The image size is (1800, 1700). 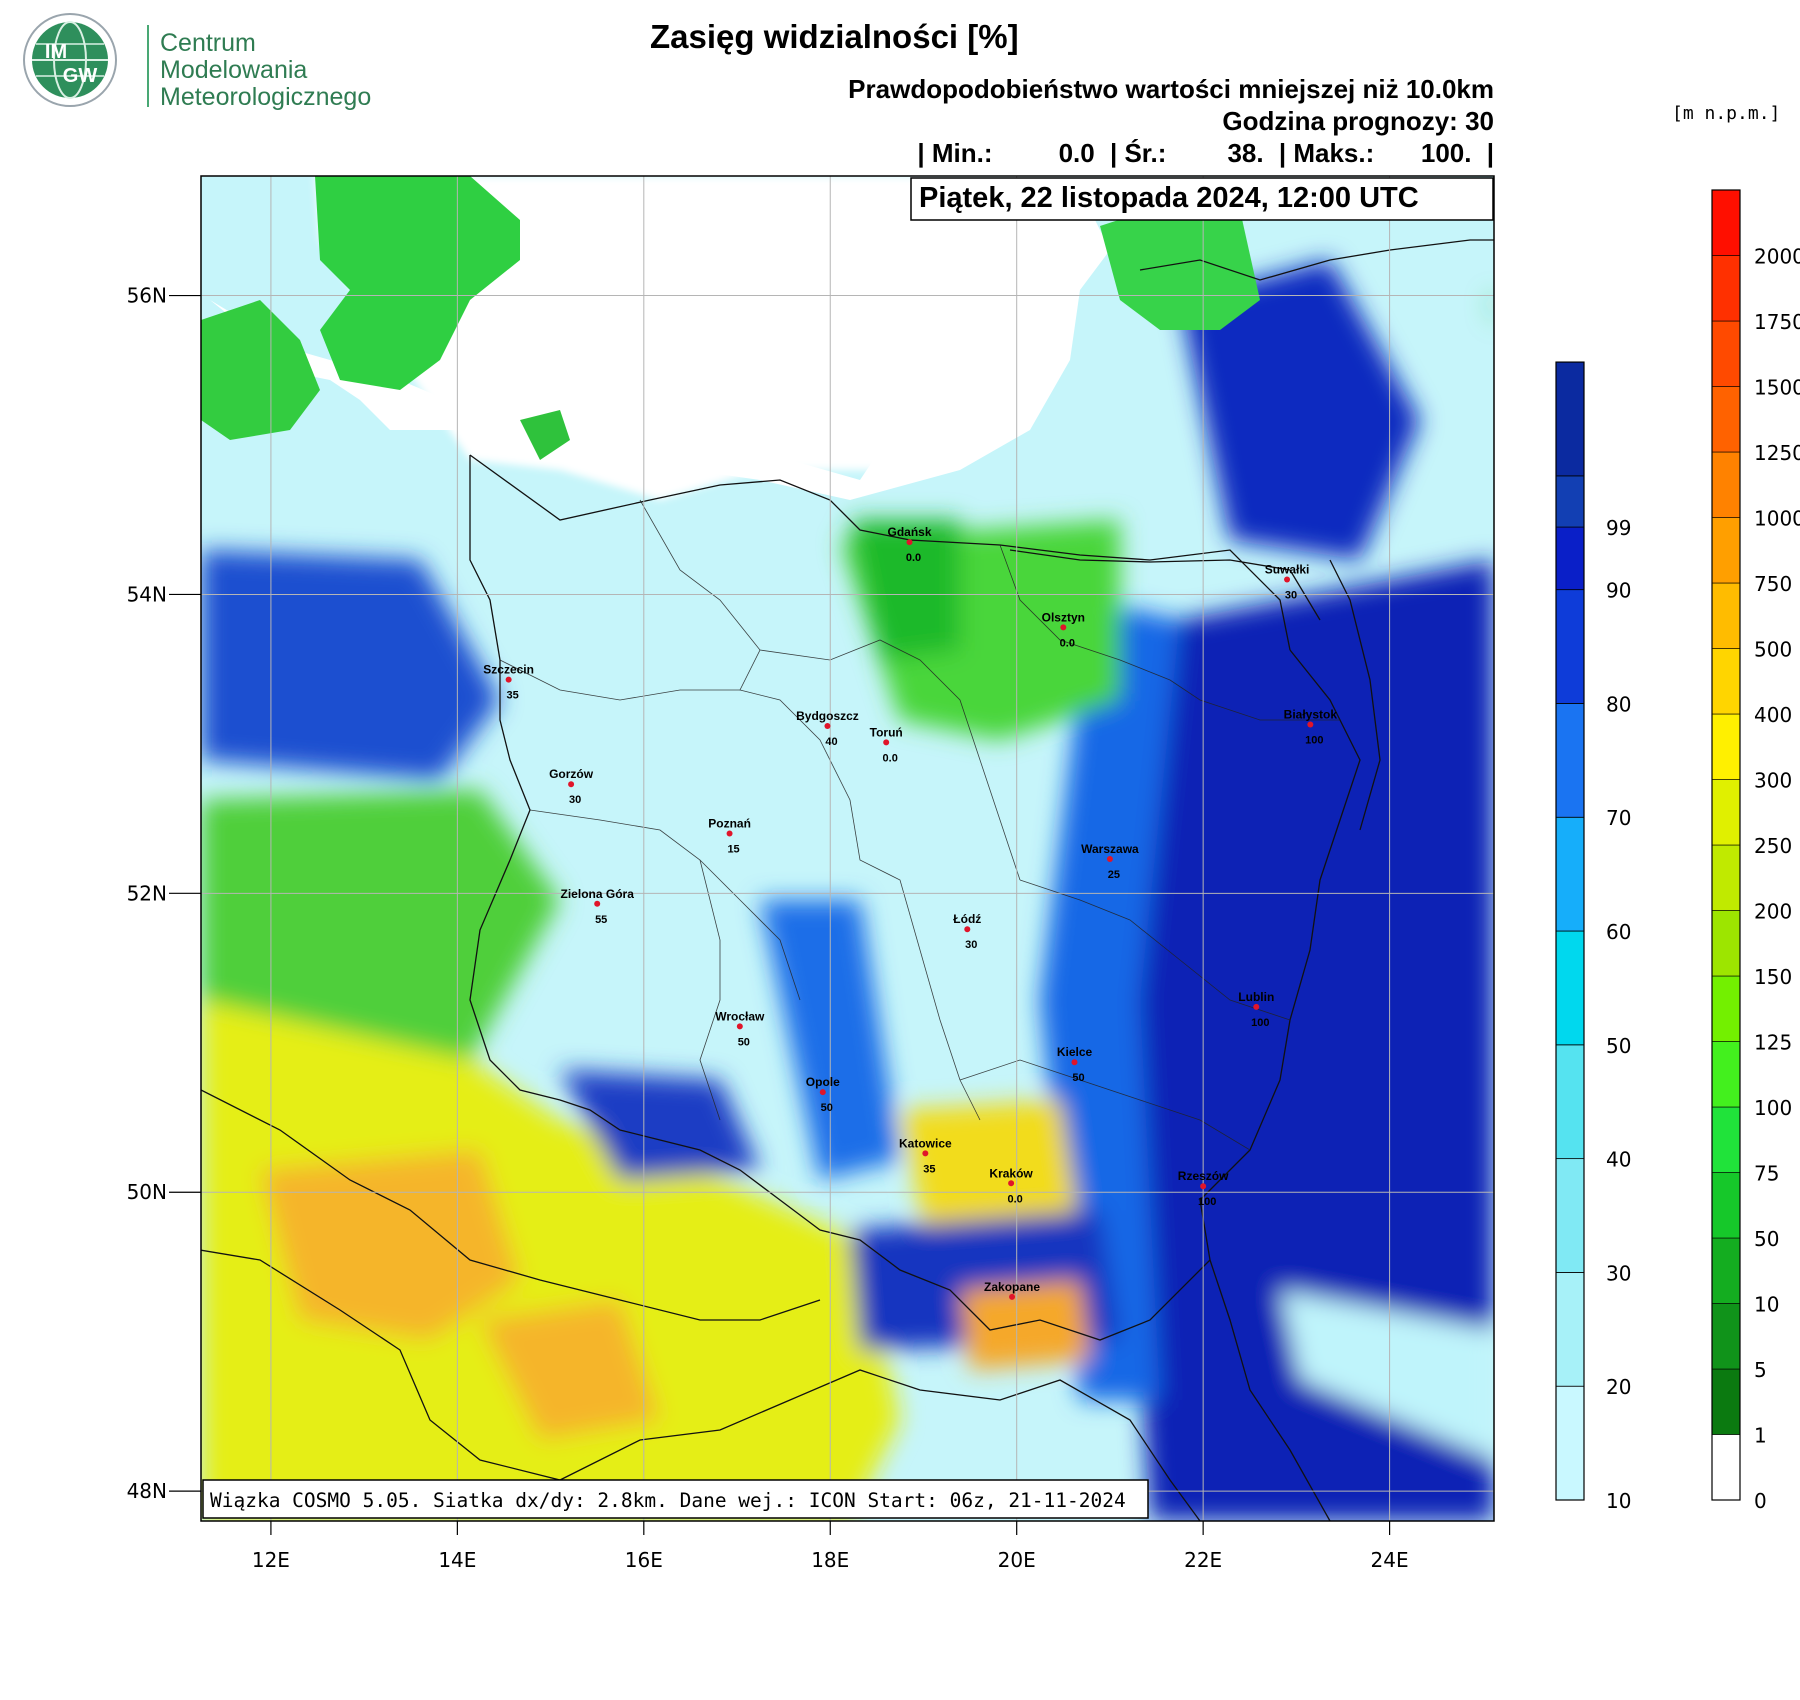 I want to click on city-marker: Białystok 100, so click(x=1311, y=726).